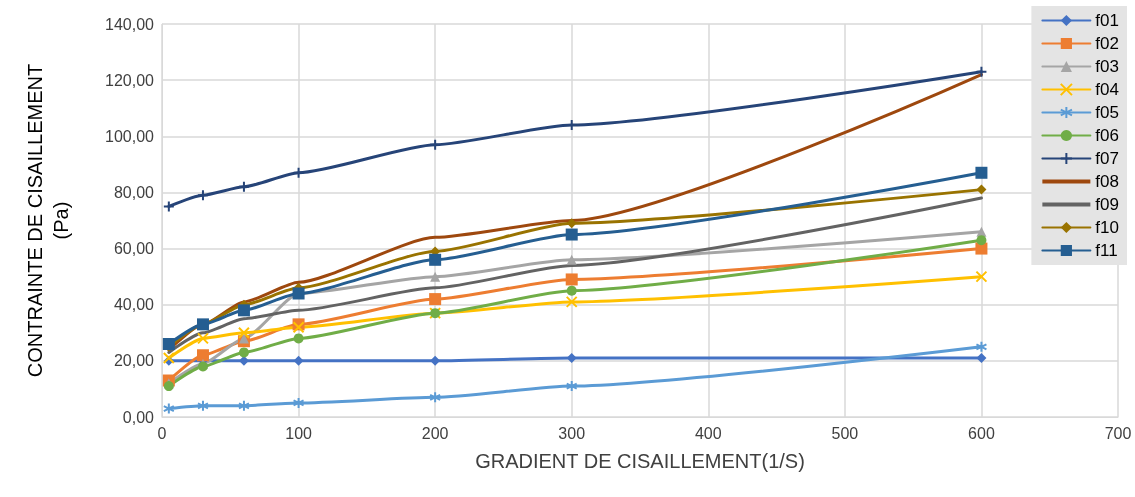 The height and width of the screenshot is (497, 1135). I want to click on x-tick-label: 400, so click(708, 433).